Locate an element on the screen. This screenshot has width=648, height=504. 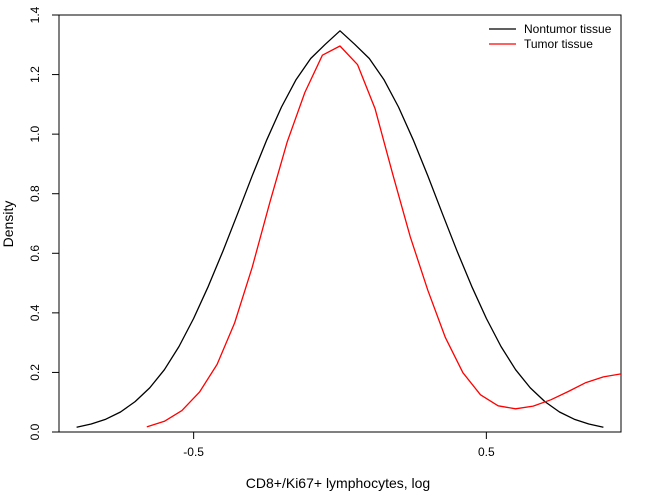
y-axis-title: Density is located at coordinates (8, 224).